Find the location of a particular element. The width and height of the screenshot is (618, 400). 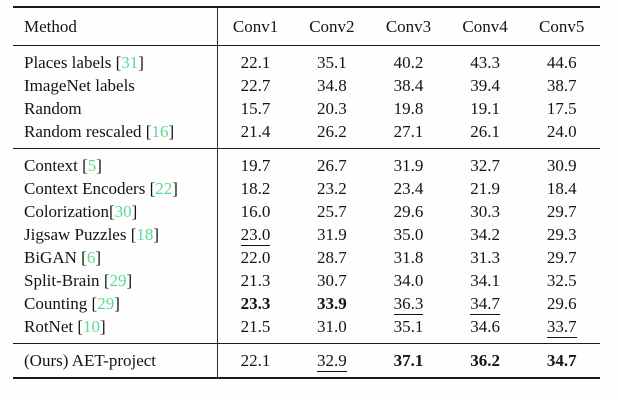

value-cell: 20.3 is located at coordinates (332, 108).